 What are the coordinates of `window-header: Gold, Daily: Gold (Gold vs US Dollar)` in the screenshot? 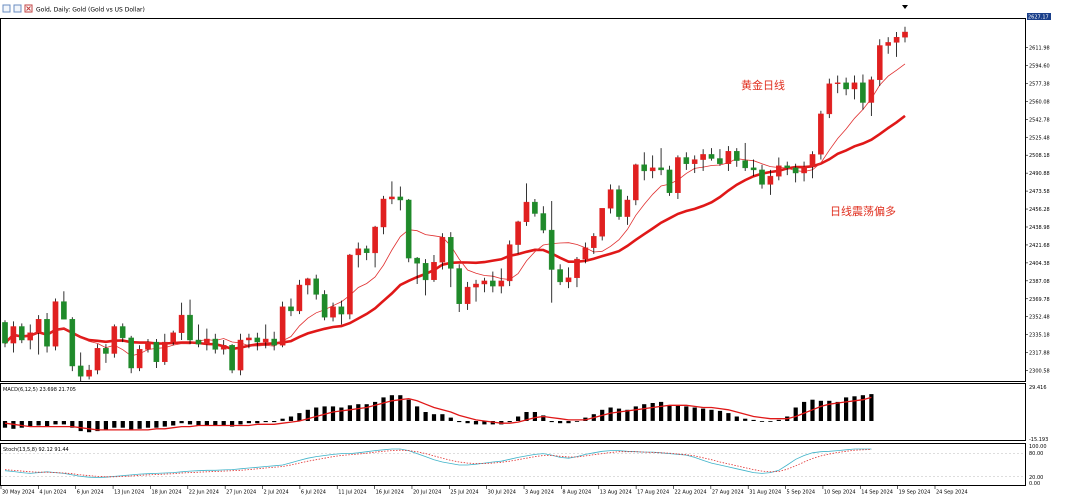 It's located at (73, 9).